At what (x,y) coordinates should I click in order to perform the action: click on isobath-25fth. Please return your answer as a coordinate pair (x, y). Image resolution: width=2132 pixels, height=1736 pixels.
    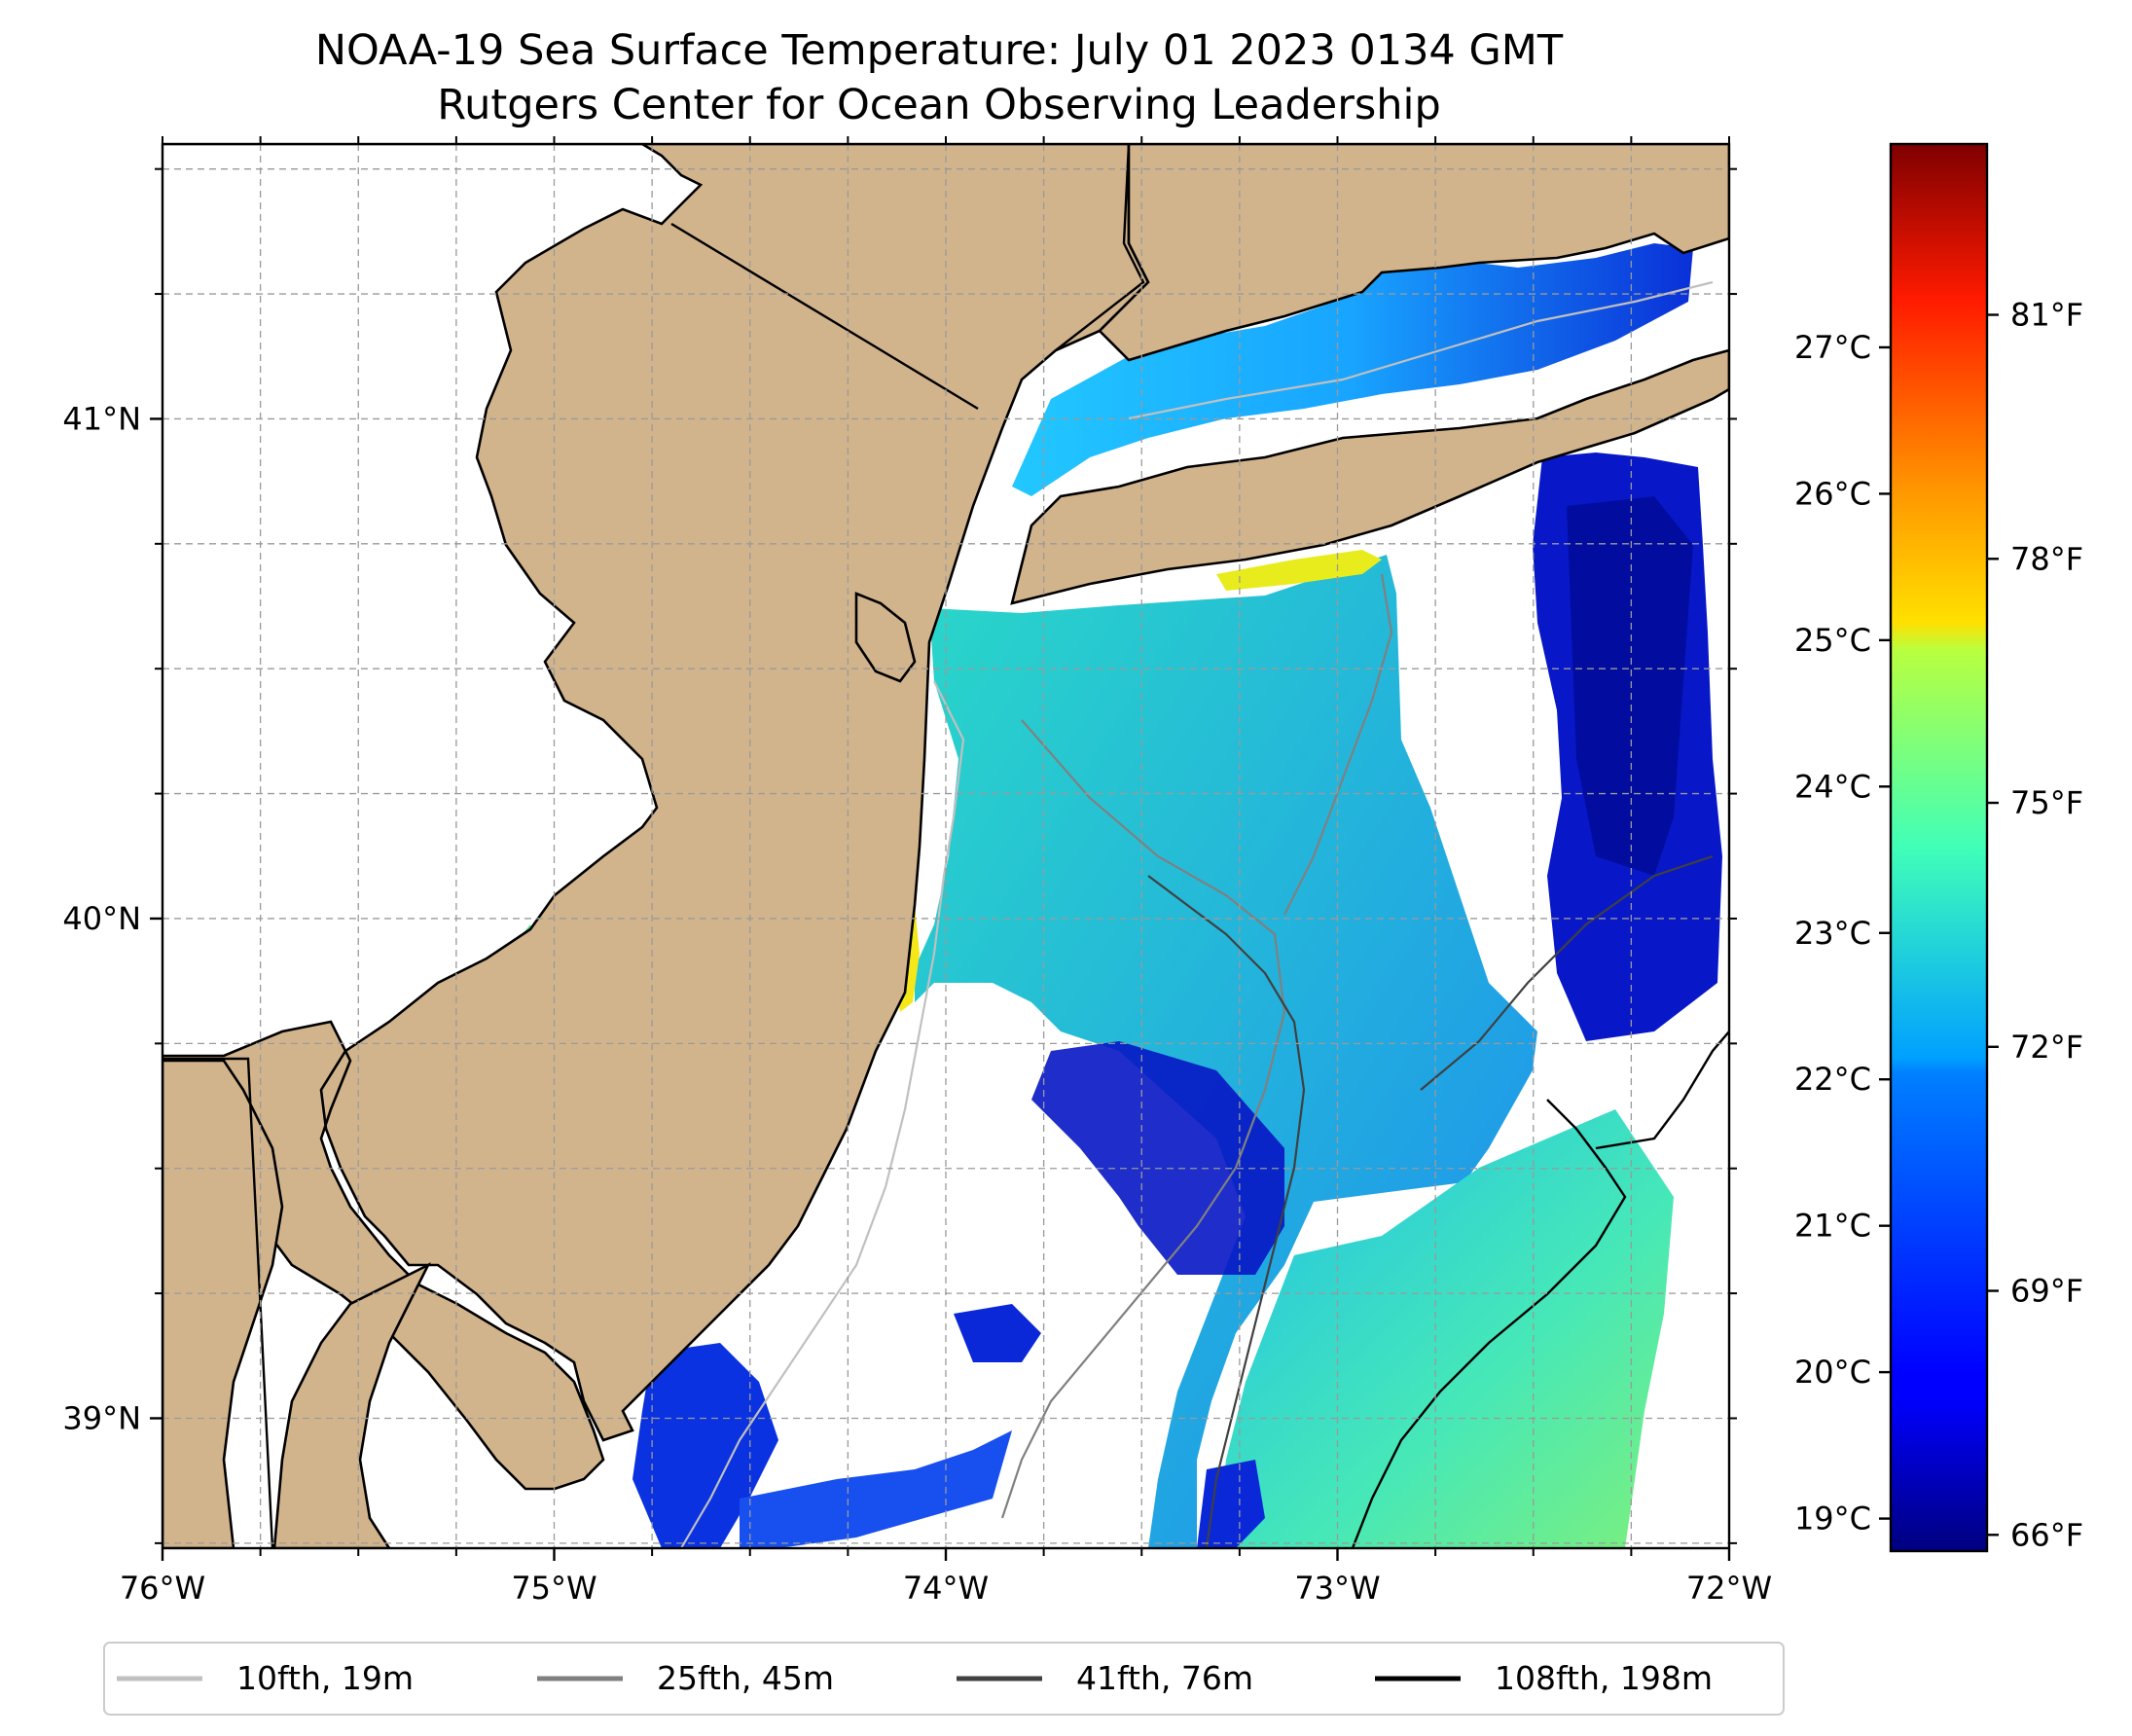
    Looking at the image, I should click on (1197, 1046).